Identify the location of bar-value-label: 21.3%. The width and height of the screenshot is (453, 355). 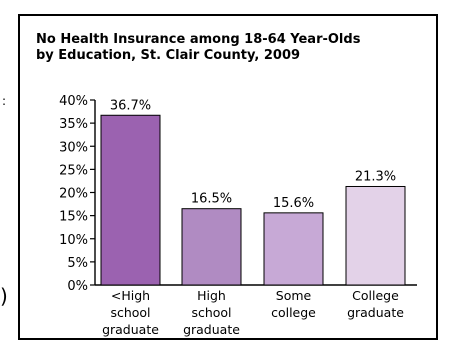
(375, 176).